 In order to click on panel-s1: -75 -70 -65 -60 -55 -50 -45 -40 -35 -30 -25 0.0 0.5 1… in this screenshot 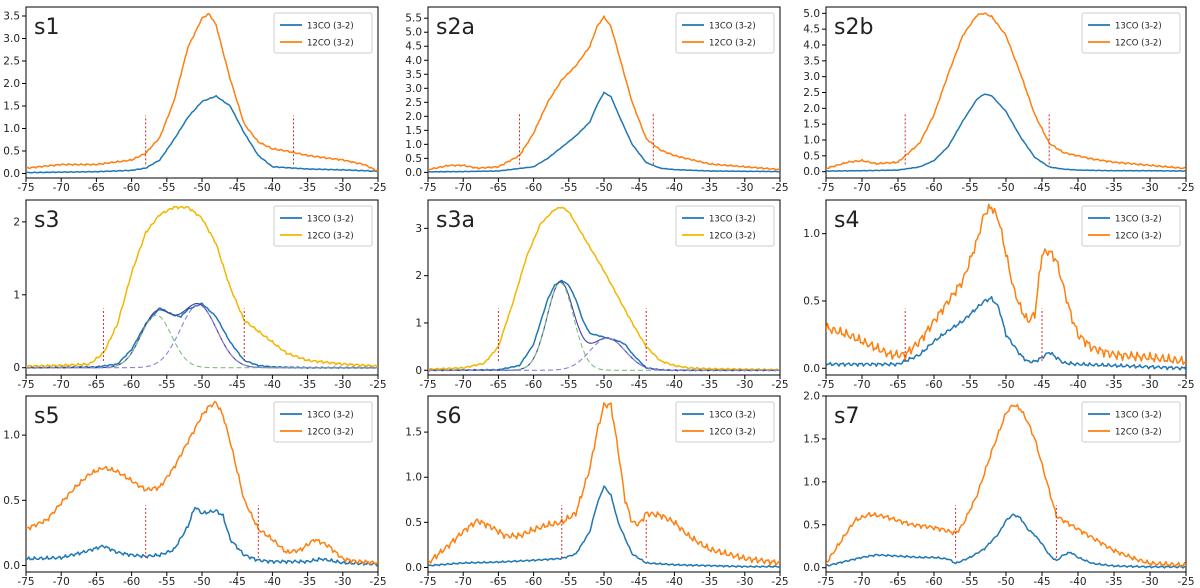, I will do `click(195, 100)`.